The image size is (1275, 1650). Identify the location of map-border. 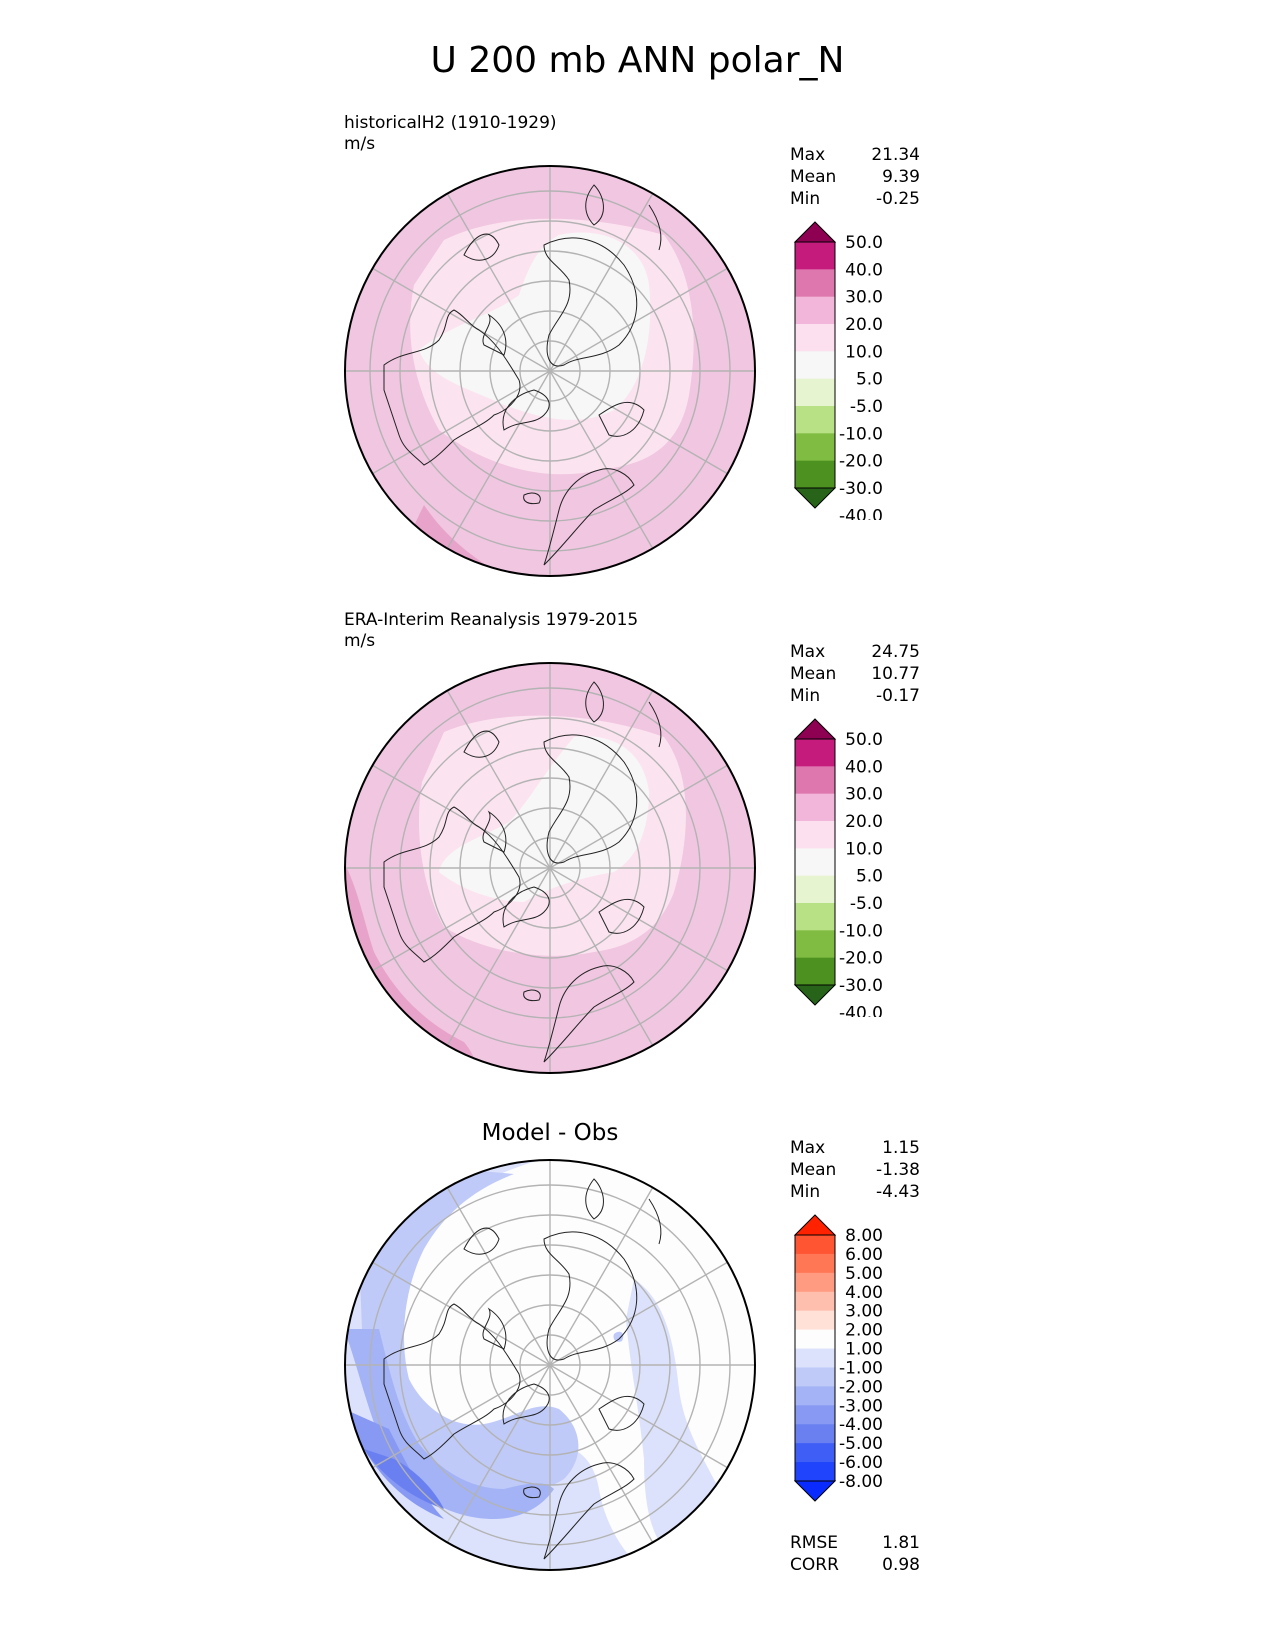
(550, 371).